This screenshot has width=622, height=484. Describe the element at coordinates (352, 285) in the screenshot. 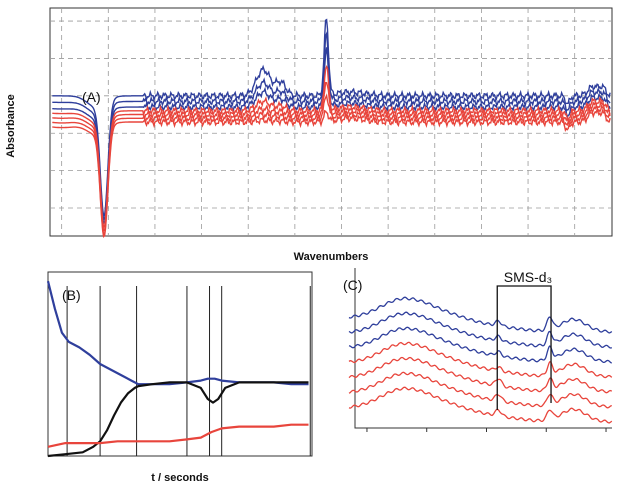

I see `panel-c-label: (C)` at that location.